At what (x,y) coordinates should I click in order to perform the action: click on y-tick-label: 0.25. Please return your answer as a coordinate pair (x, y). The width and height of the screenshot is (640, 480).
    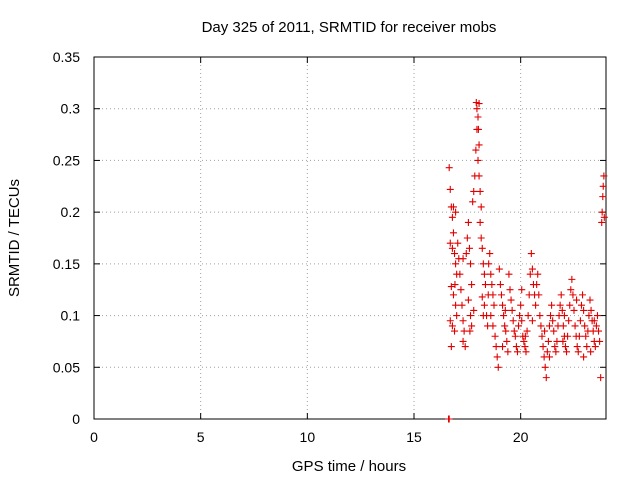
    Looking at the image, I should click on (66, 160).